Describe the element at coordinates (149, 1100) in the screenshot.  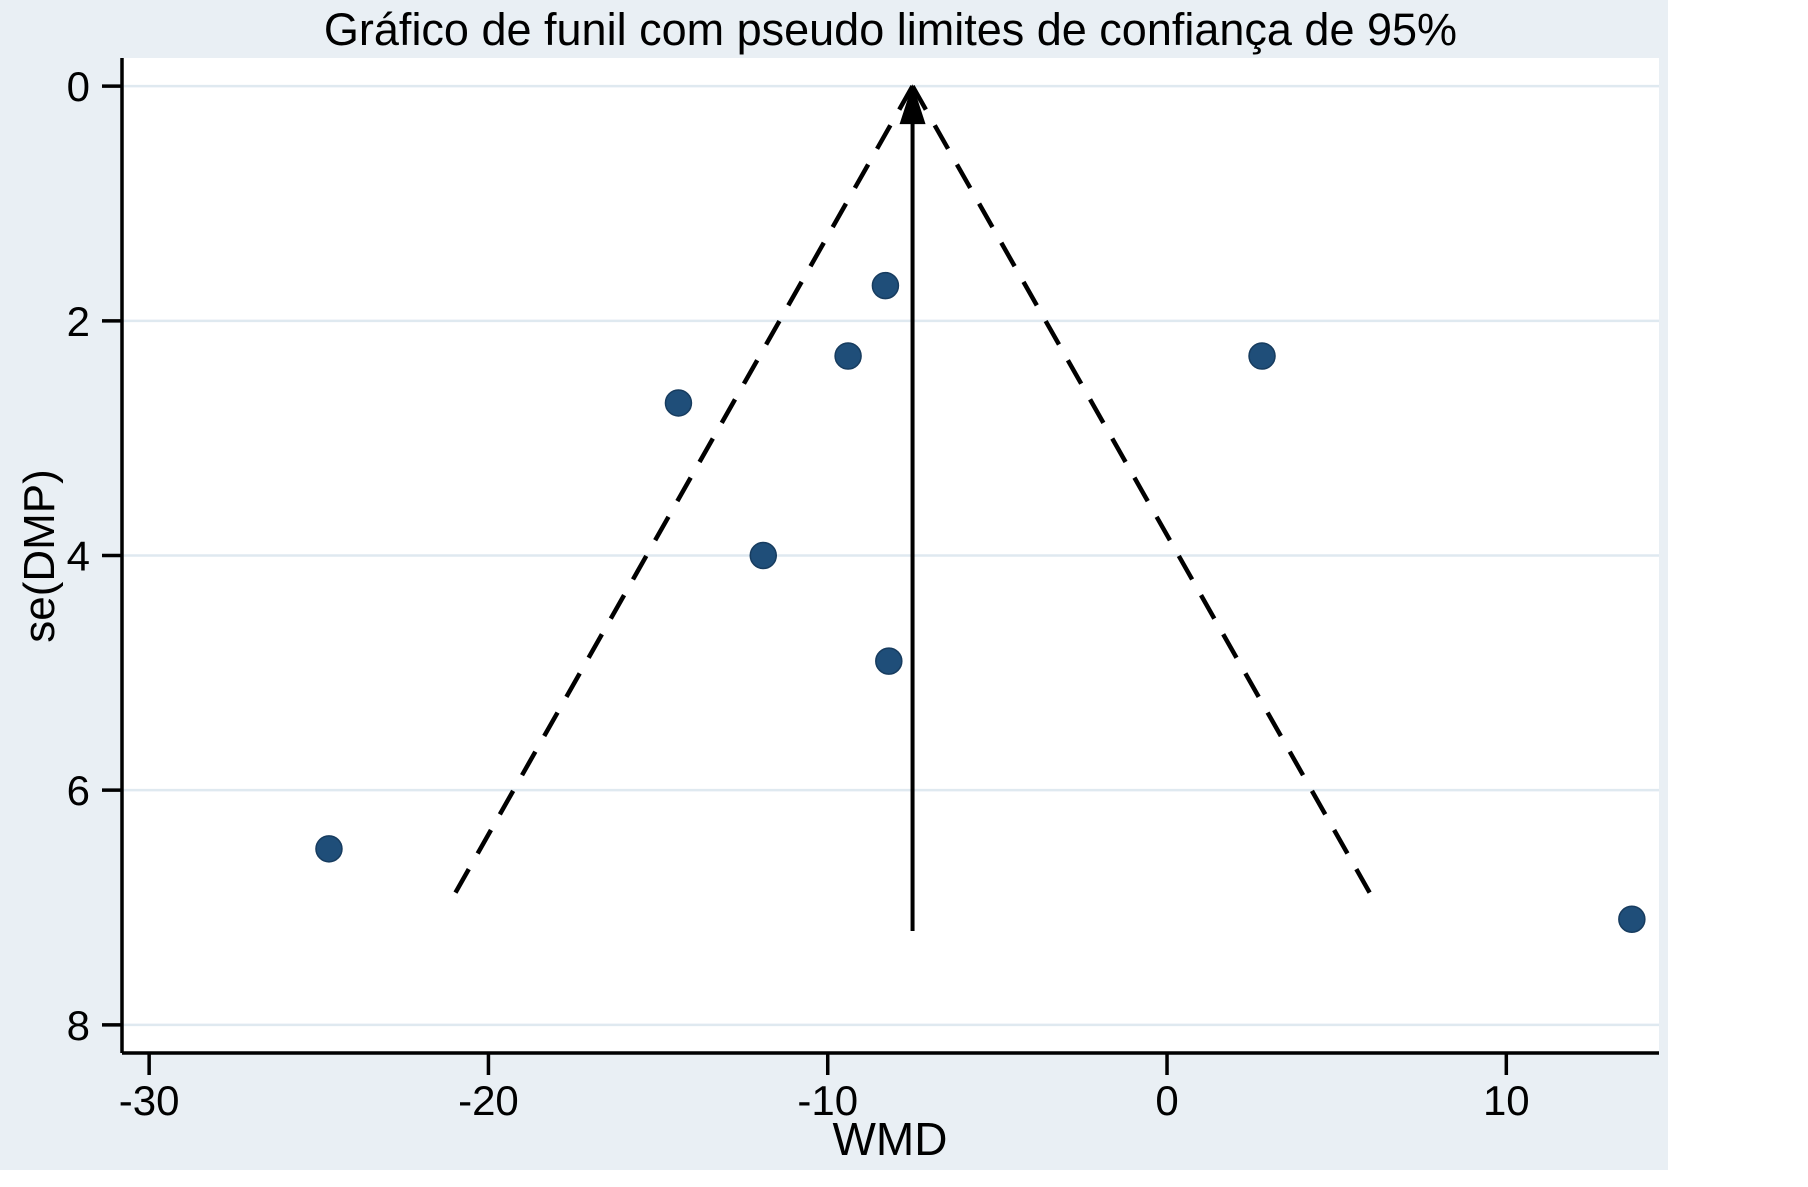
I see `x-tick-label: -30` at that location.